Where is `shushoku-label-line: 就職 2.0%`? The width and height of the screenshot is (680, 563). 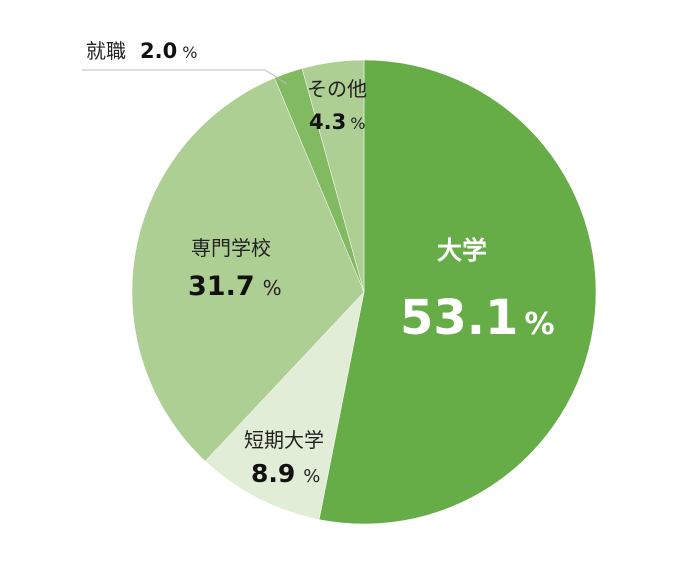
shushoku-label-line: 就職 2.0% is located at coordinates (141, 51).